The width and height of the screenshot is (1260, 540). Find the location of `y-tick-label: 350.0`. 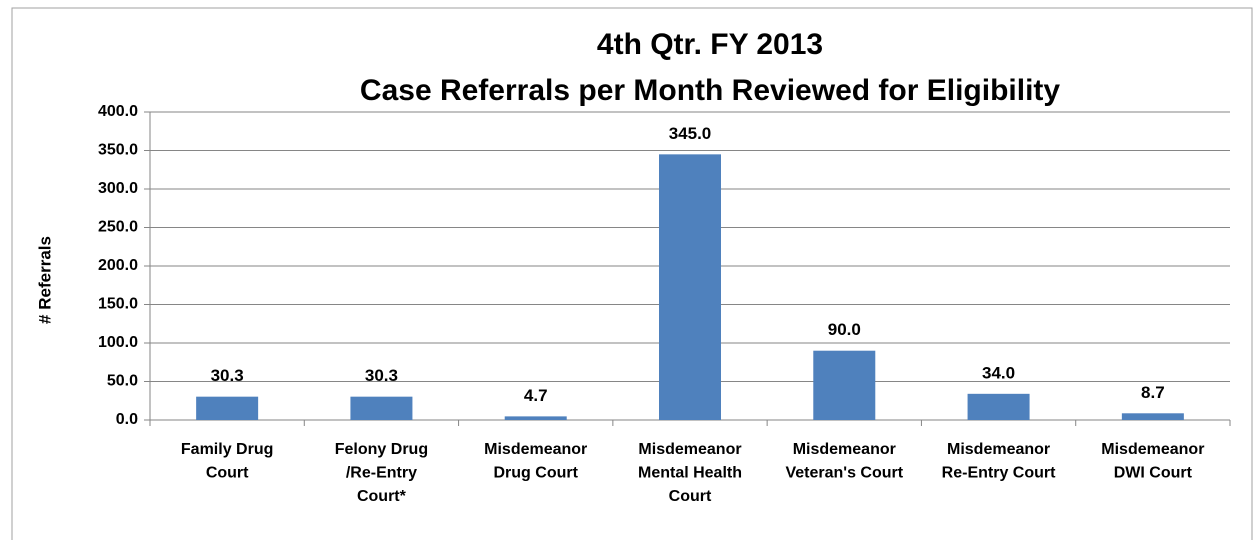

y-tick-label: 350.0 is located at coordinates (118, 150).